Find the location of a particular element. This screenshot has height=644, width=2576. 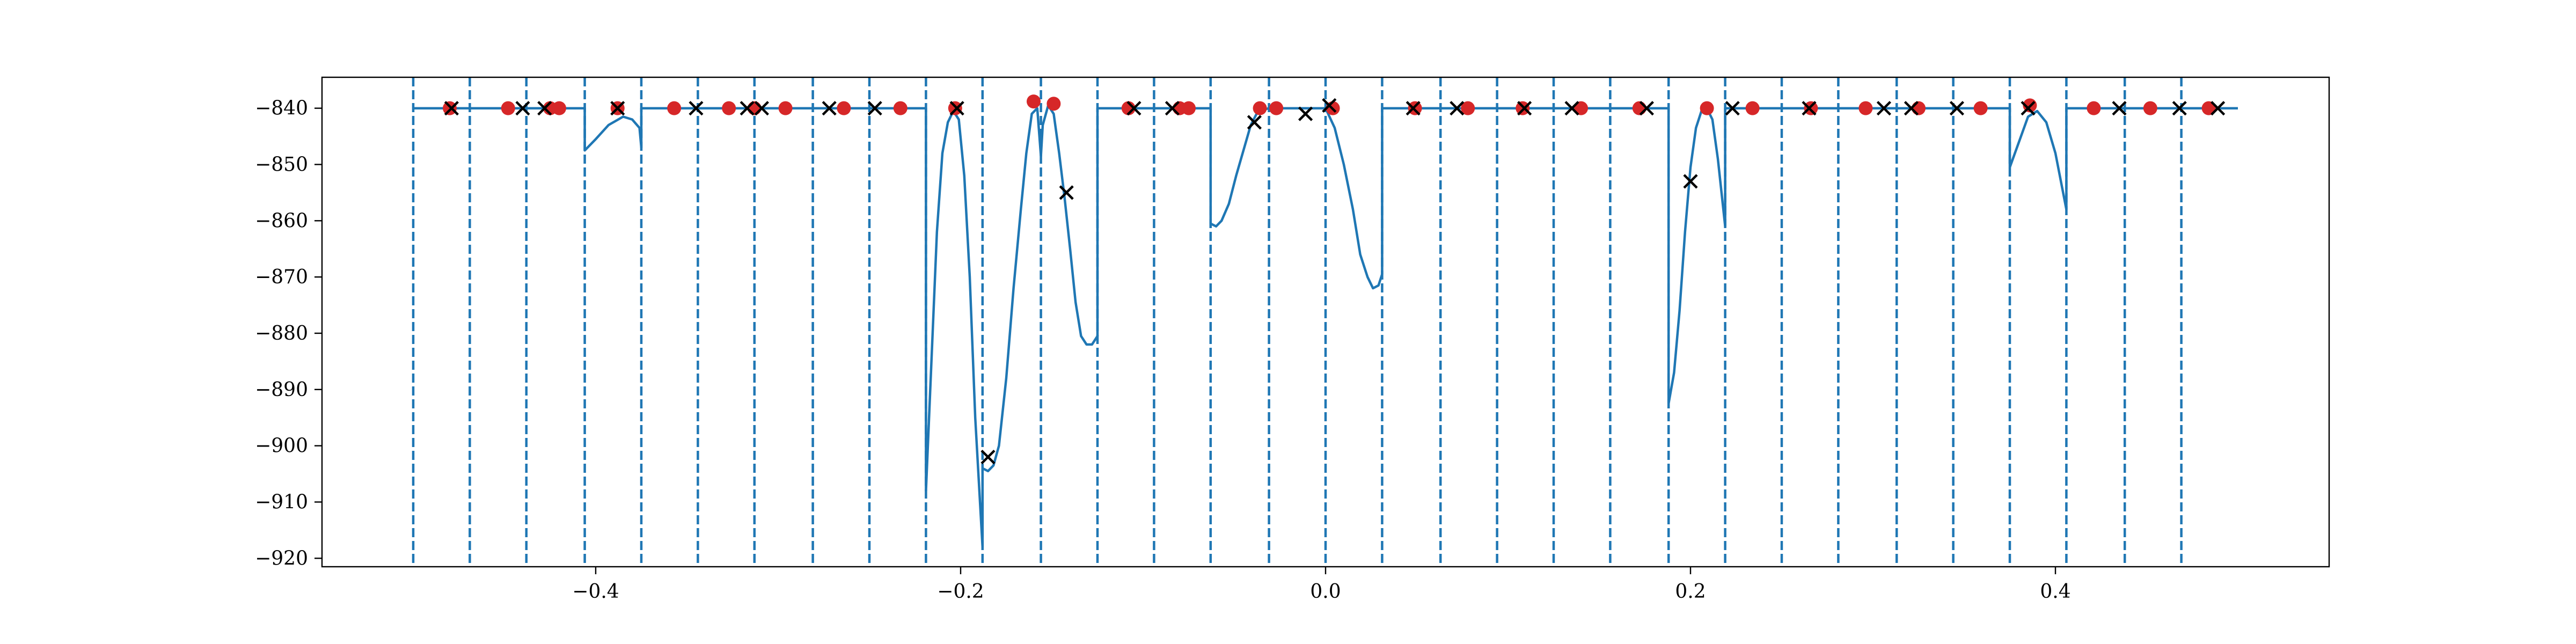

y-axis-ticks: −920 −910 −900 −890 −880 −870 −860 −850 −840 is located at coordinates (288, 333).